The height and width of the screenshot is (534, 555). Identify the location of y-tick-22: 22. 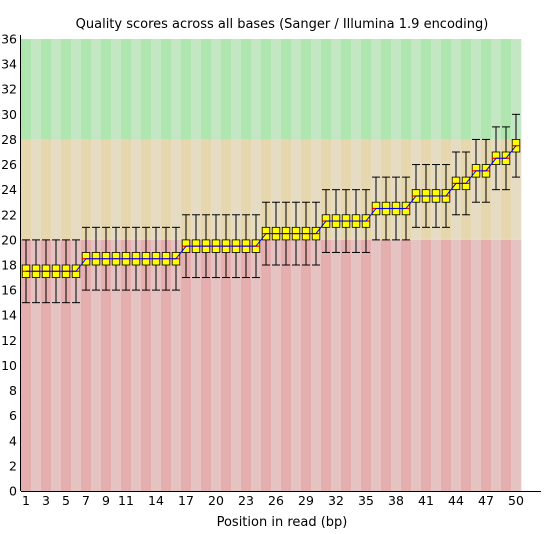
(9, 214).